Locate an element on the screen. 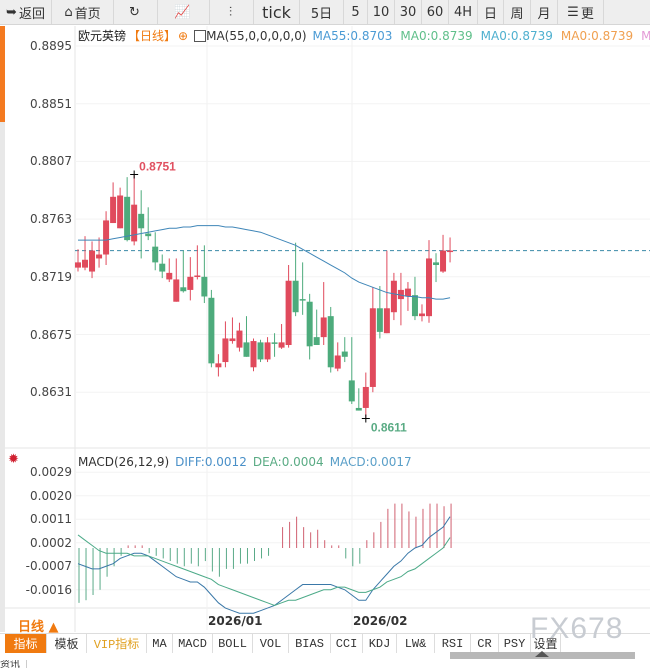 The height and width of the screenshot is (668, 650). macd-tick-label: 0.0029 is located at coordinates (51, 472).